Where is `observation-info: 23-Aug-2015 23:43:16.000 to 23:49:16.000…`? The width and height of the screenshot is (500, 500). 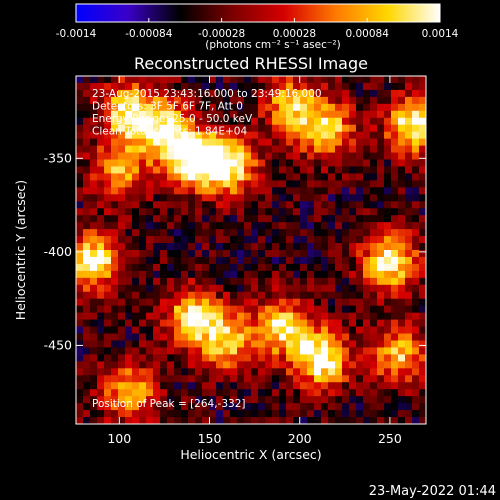 observation-info: 23-Aug-2015 23:43:16.000 to 23:49:16.000… is located at coordinates (207, 113).